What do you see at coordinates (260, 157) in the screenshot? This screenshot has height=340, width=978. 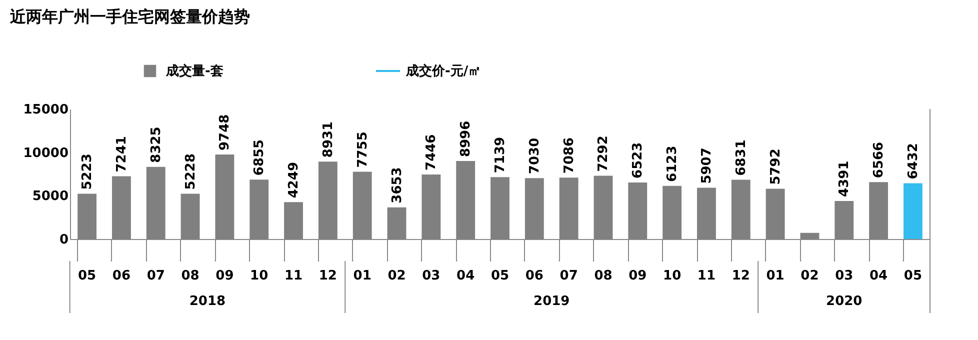 I see `data-label: 6855` at bounding box center [260, 157].